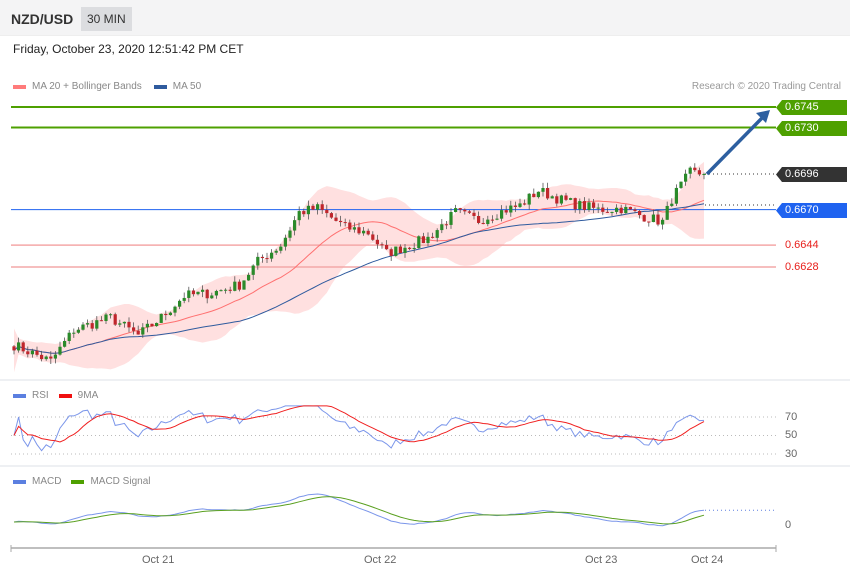 This screenshot has height=576, width=850. I want to click on copyright: Research © 2020 Trading Central, so click(766, 86).